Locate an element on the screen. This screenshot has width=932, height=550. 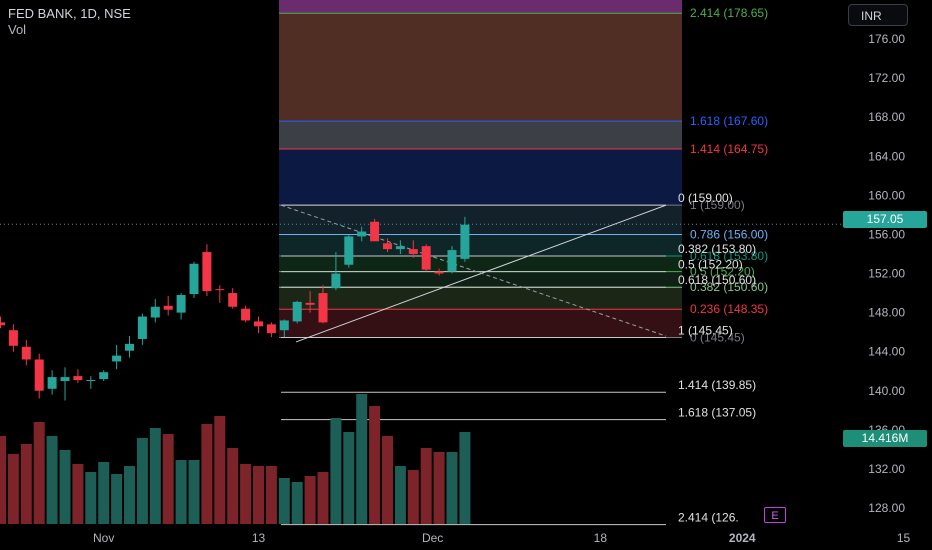
chart-legend: FED BANK, 1D, NSE Vol is located at coordinates (69, 22).